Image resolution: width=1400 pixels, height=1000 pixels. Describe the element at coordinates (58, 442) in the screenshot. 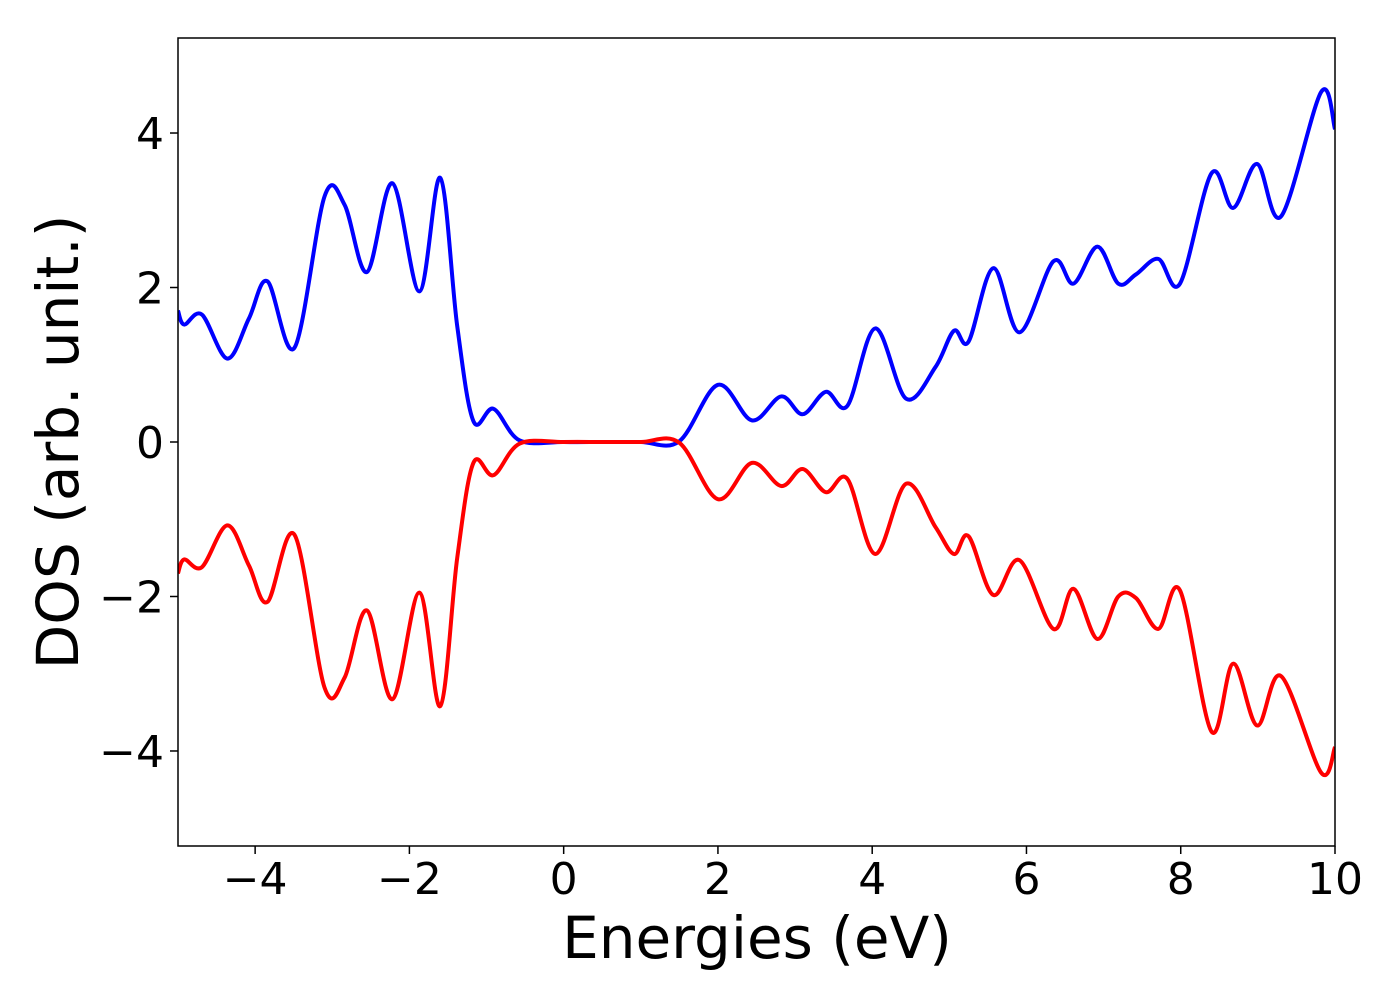

I see `y-axis-label: DOS (arb. unit.)` at that location.